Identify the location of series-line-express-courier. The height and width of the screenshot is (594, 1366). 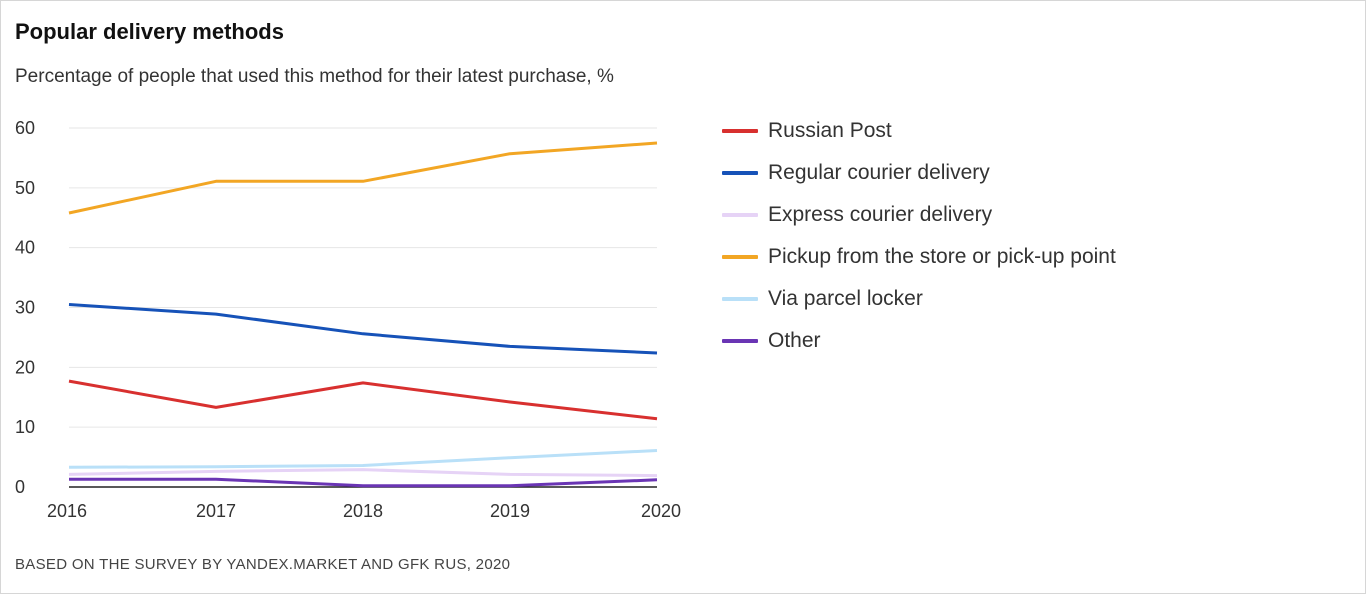
(363, 473).